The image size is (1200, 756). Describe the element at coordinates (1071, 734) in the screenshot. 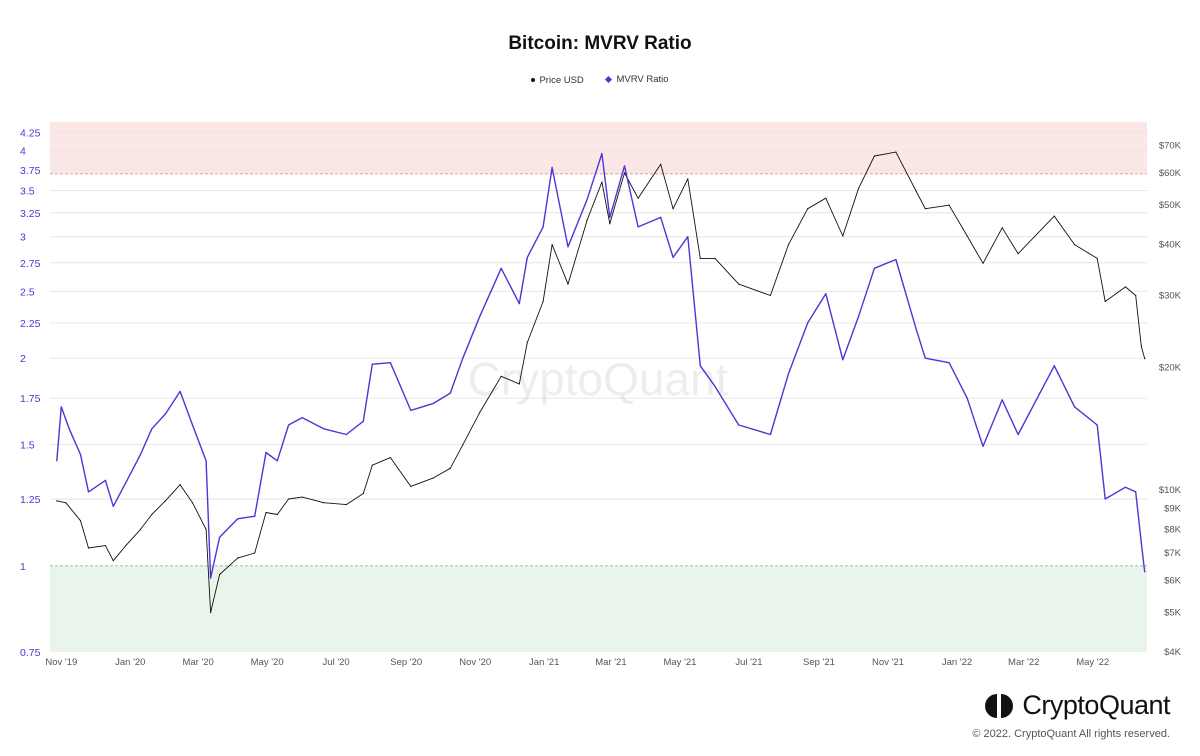

I see `copyright-text: © 2022. CryptoQuant All rights reserved.` at that location.